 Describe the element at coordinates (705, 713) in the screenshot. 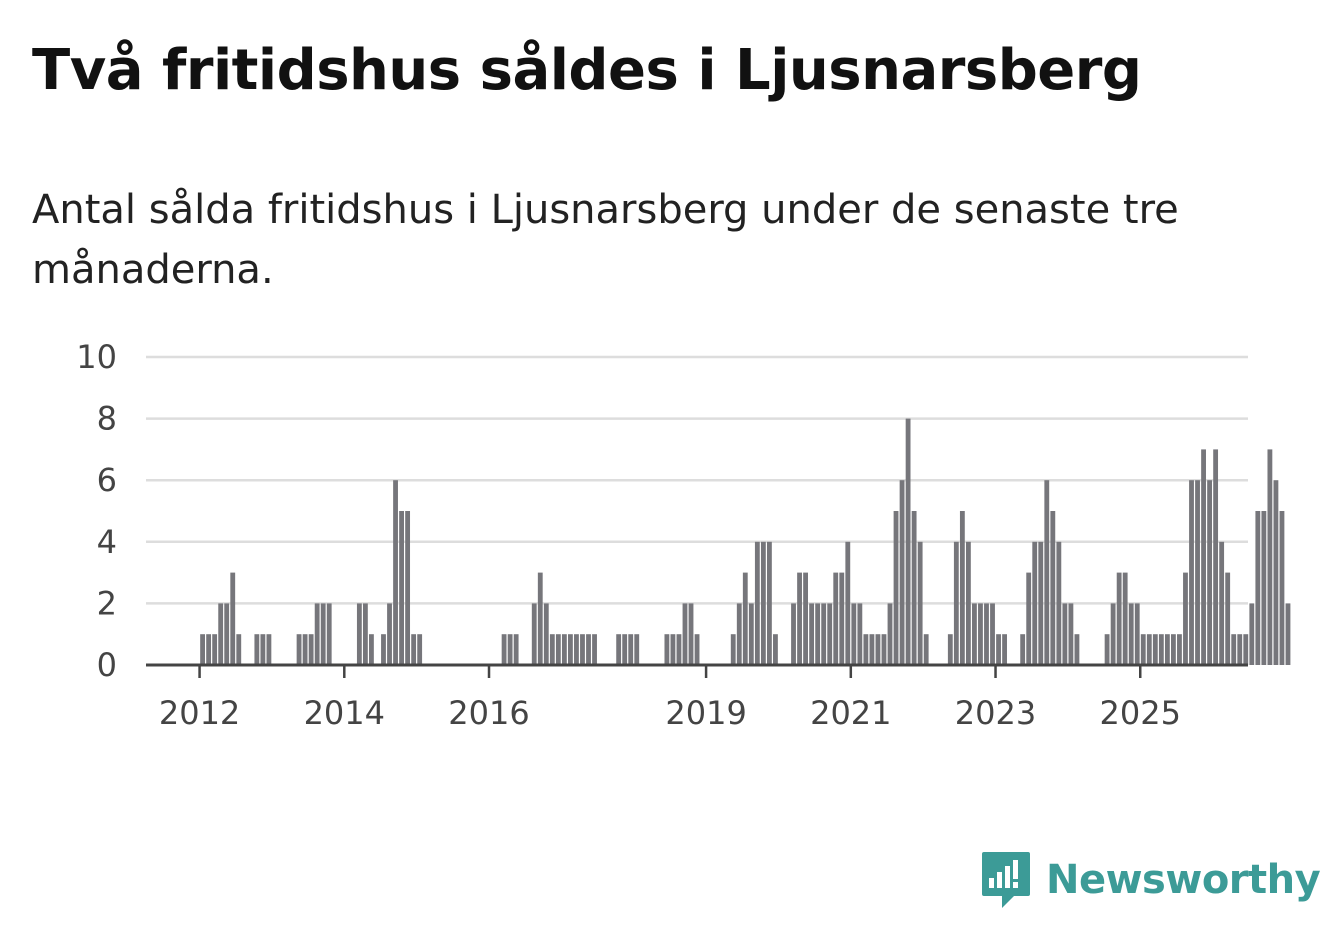

I see `x-tick-label: 2019` at that location.